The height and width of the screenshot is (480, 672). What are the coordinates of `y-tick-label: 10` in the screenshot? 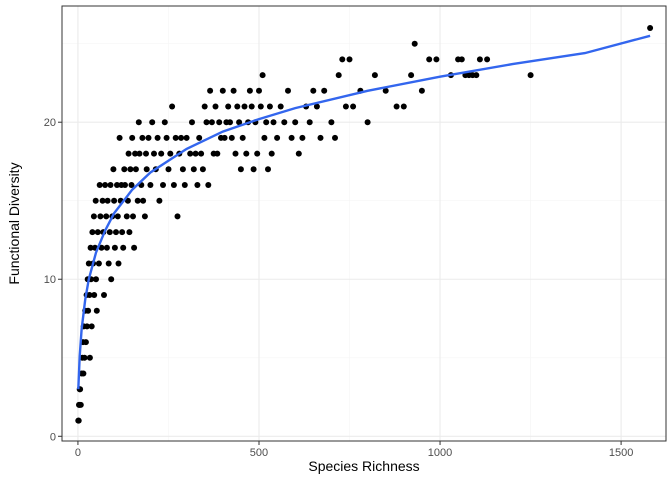 It's located at (50, 280).